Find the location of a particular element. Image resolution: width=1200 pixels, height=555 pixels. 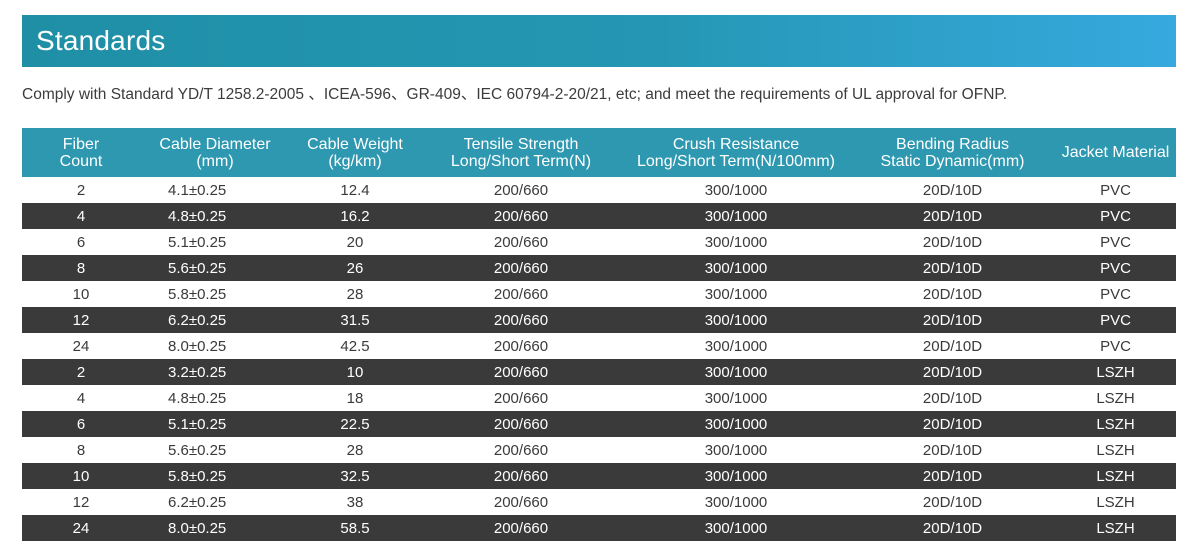

header-line: Cable Weight is located at coordinates (355, 144).